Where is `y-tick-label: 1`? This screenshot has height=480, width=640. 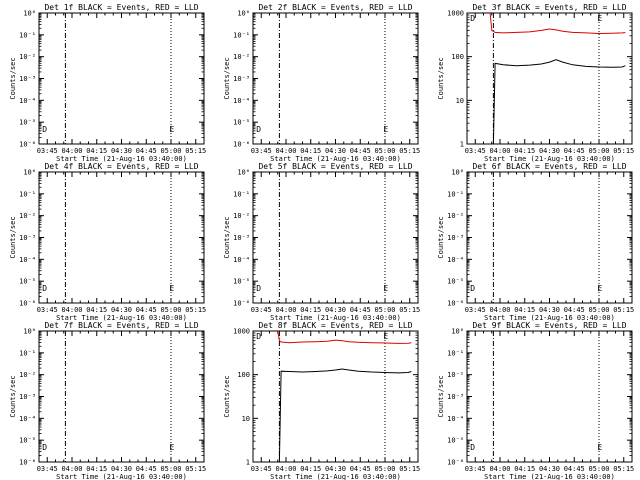 y-tick-label: 1 is located at coordinates (462, 145).